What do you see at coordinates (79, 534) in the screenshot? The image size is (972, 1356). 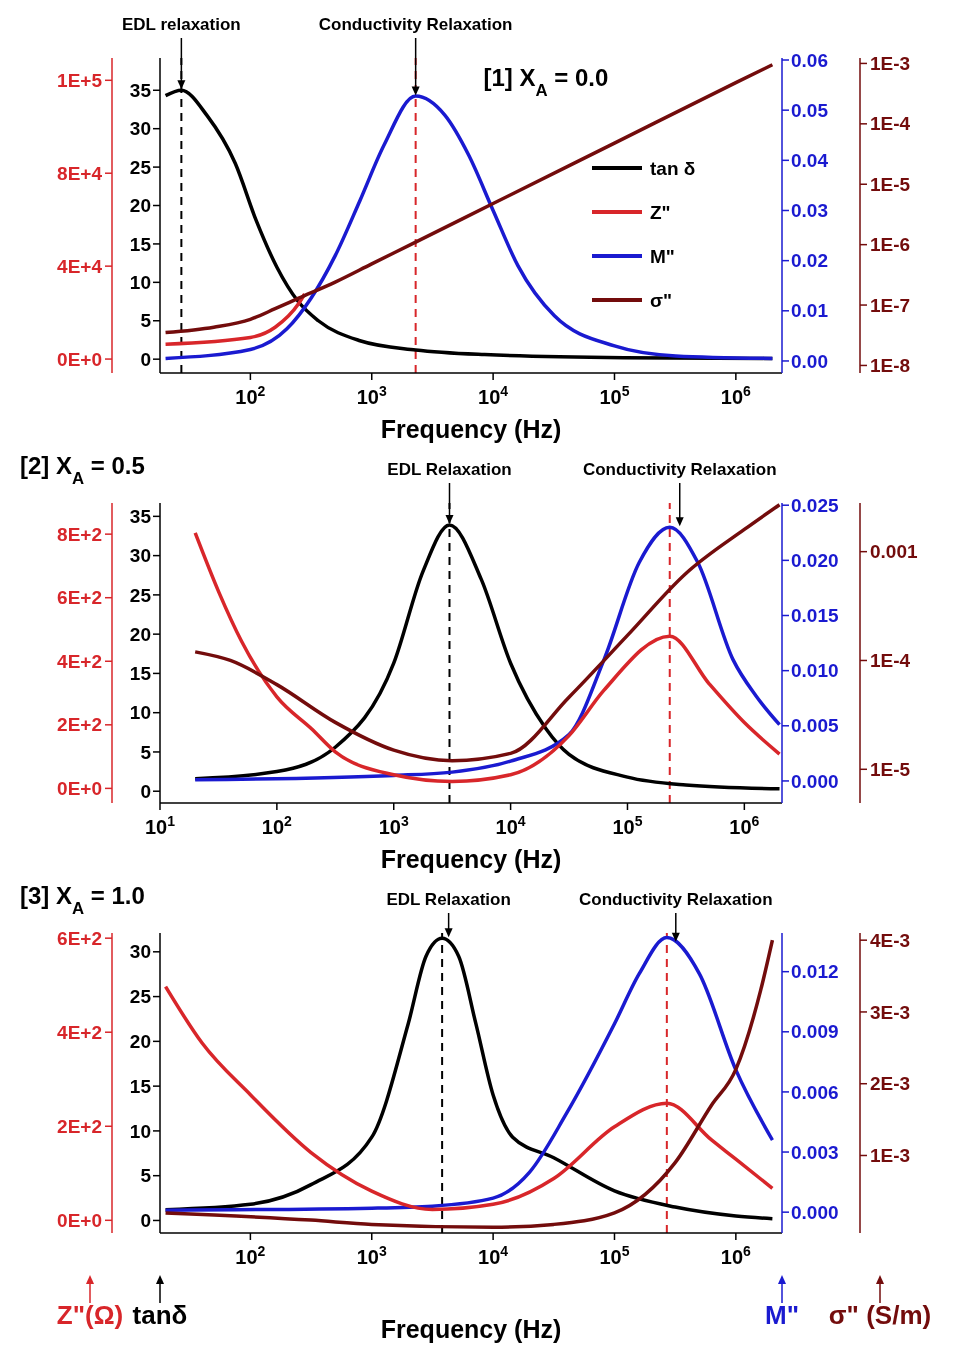 I see `y2-tick-label: 8E+2` at bounding box center [79, 534].